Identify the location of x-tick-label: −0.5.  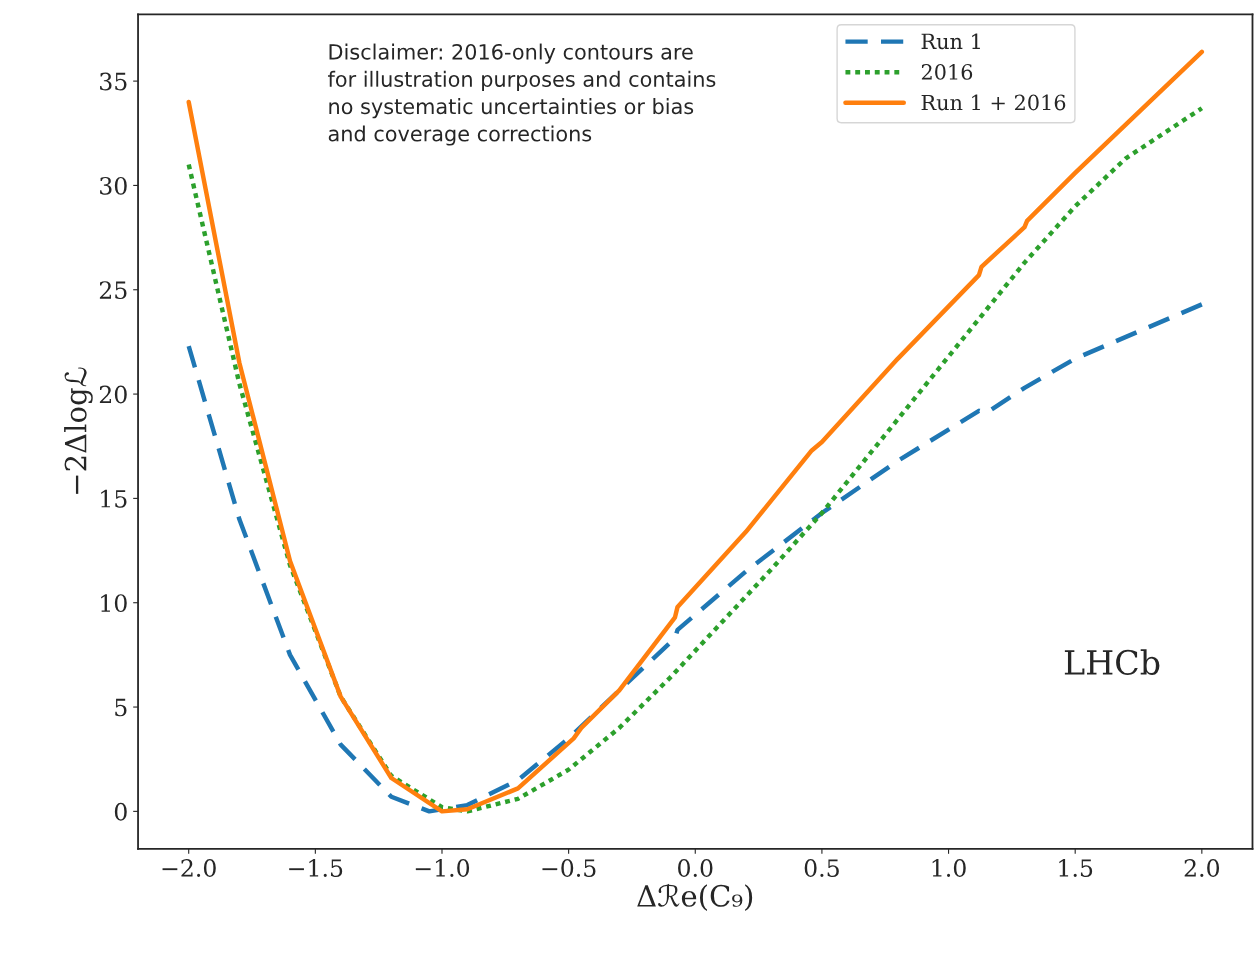
(569, 868).